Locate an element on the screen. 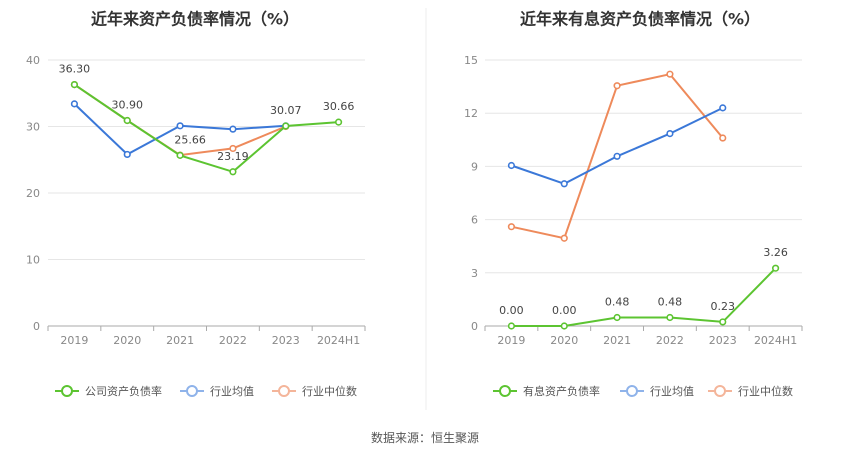  chart-title: 近年来资产负债率情况（%） is located at coordinates (195, 19).